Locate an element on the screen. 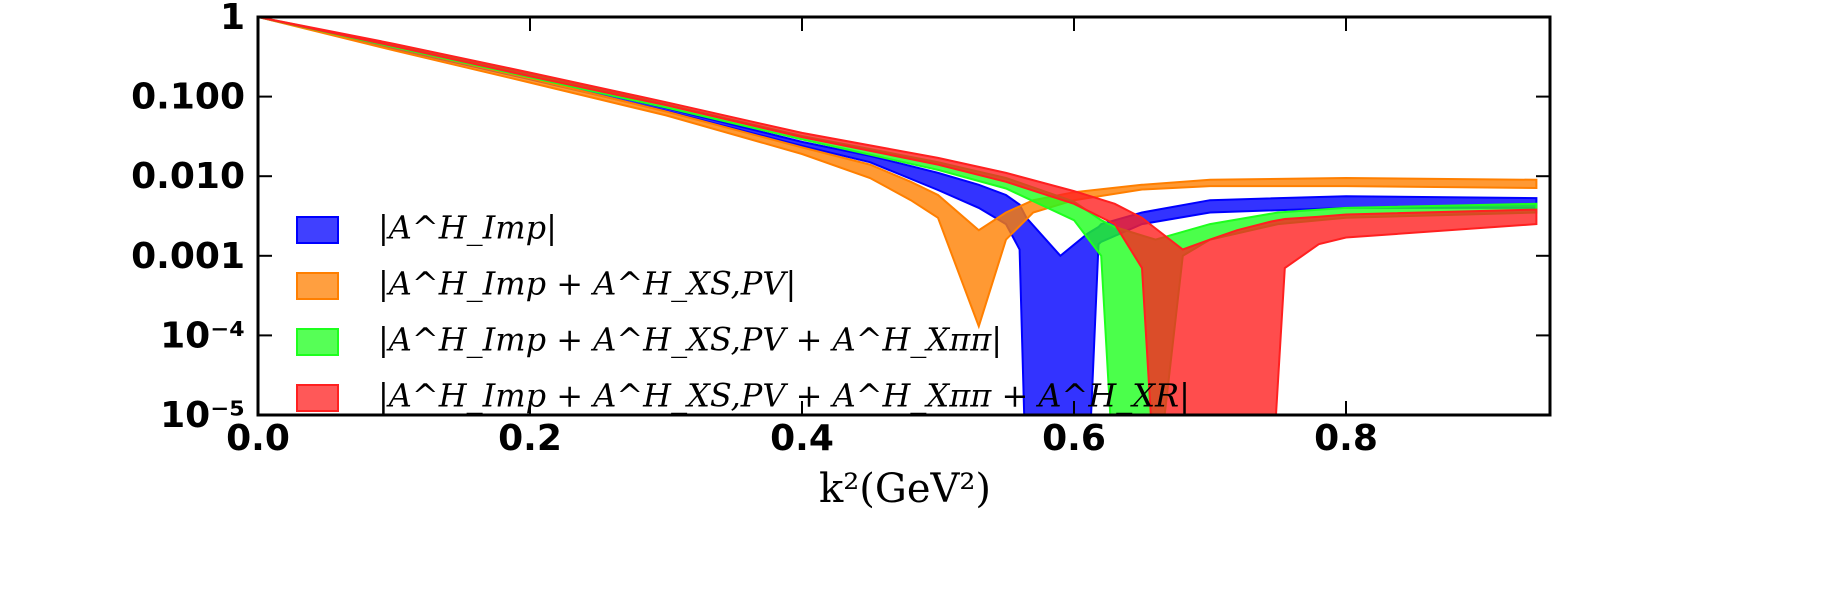 The width and height of the screenshot is (1827, 603). x-tick-label: 0.2 is located at coordinates (530, 438).